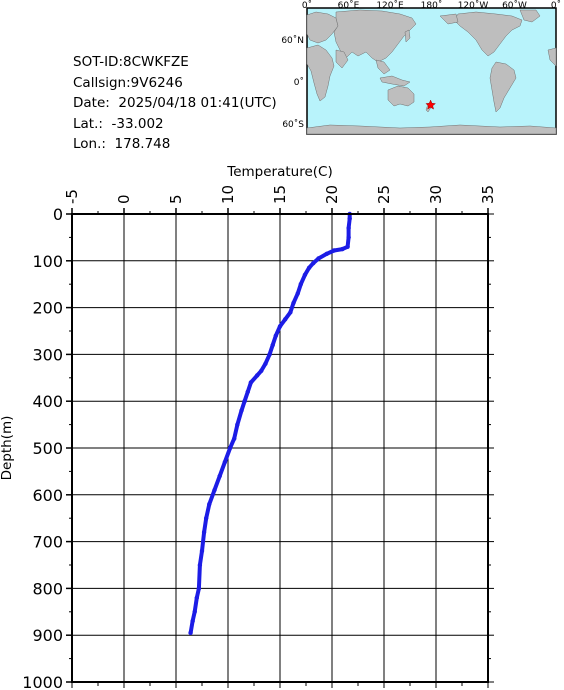 Image resolution: width=564 pixels, height=690 pixels. I want to click on y-tick-label: 800, so click(47, 588).